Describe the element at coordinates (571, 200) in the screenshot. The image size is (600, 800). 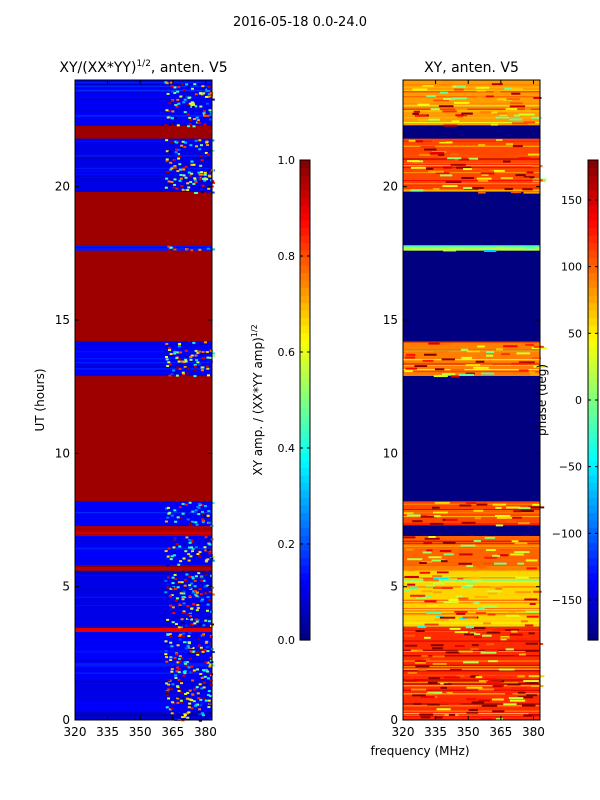
I see `colorbar-tick-label: 150` at that location.